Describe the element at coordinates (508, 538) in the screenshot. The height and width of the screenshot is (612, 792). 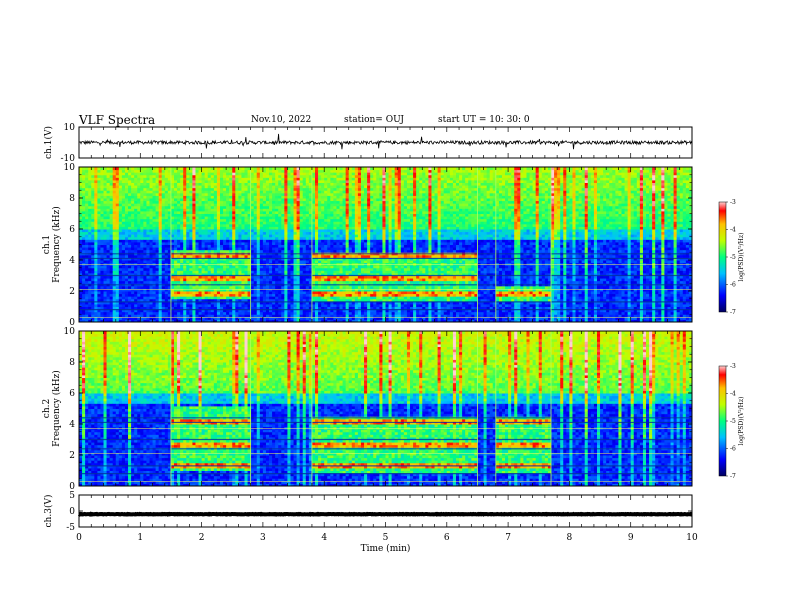
I see `xtick-label: 7` at that location.